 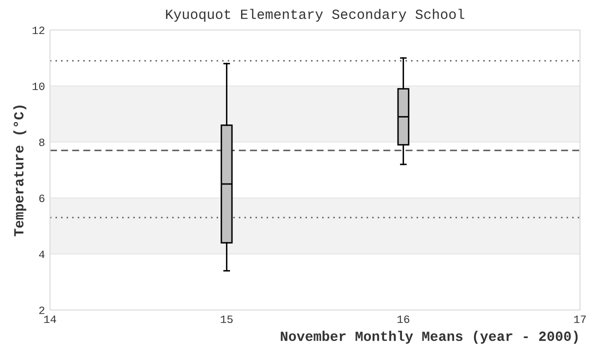 What do you see at coordinates (315, 15) in the screenshot?
I see `chart-title: Kyuoquot Elementary Secondary School` at bounding box center [315, 15].